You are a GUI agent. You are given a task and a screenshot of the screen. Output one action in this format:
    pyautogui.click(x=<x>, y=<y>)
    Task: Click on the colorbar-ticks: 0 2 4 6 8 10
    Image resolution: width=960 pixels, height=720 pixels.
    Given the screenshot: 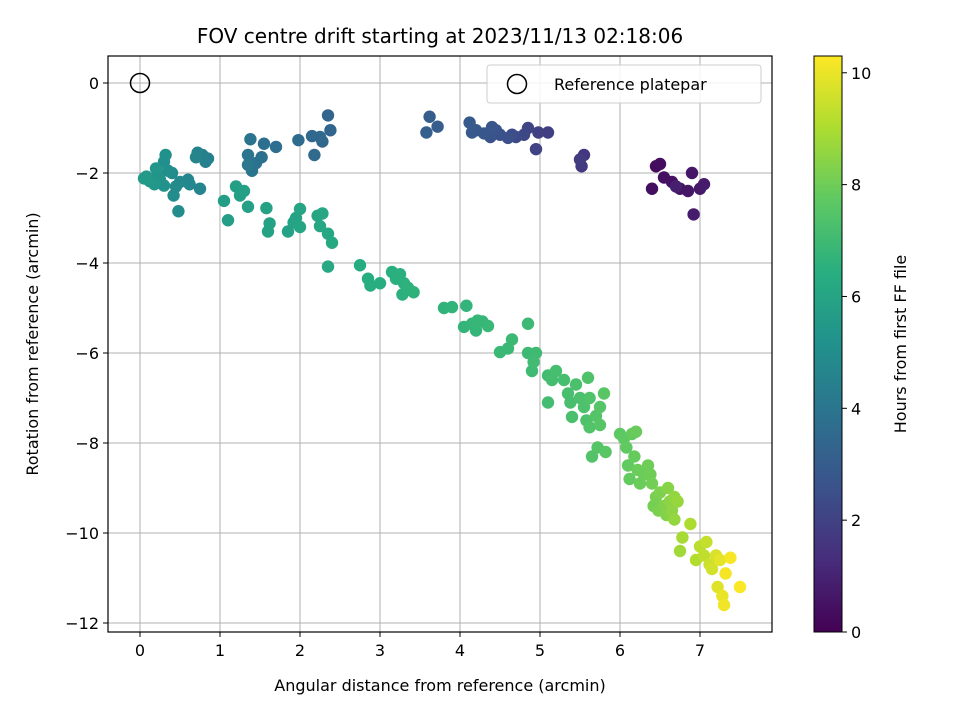 What is the action you would take?
    pyautogui.click(x=856, y=353)
    